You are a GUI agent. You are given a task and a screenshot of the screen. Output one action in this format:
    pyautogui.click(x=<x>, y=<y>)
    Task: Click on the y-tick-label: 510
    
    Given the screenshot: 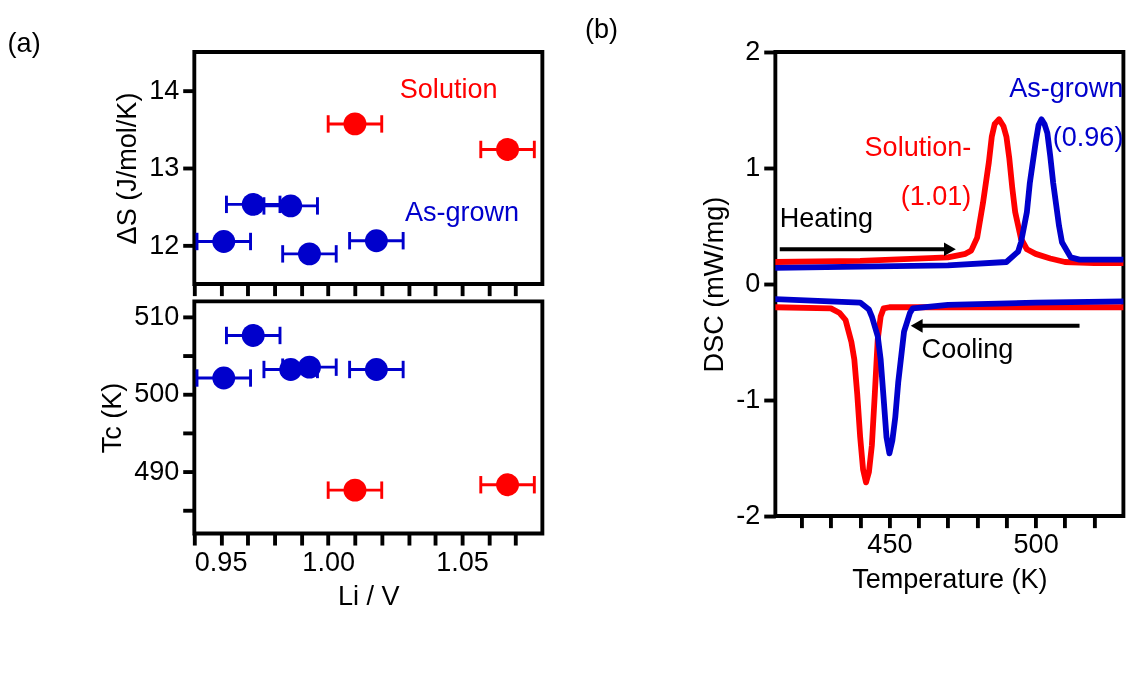 What is the action you would take?
    pyautogui.click(x=157, y=316)
    